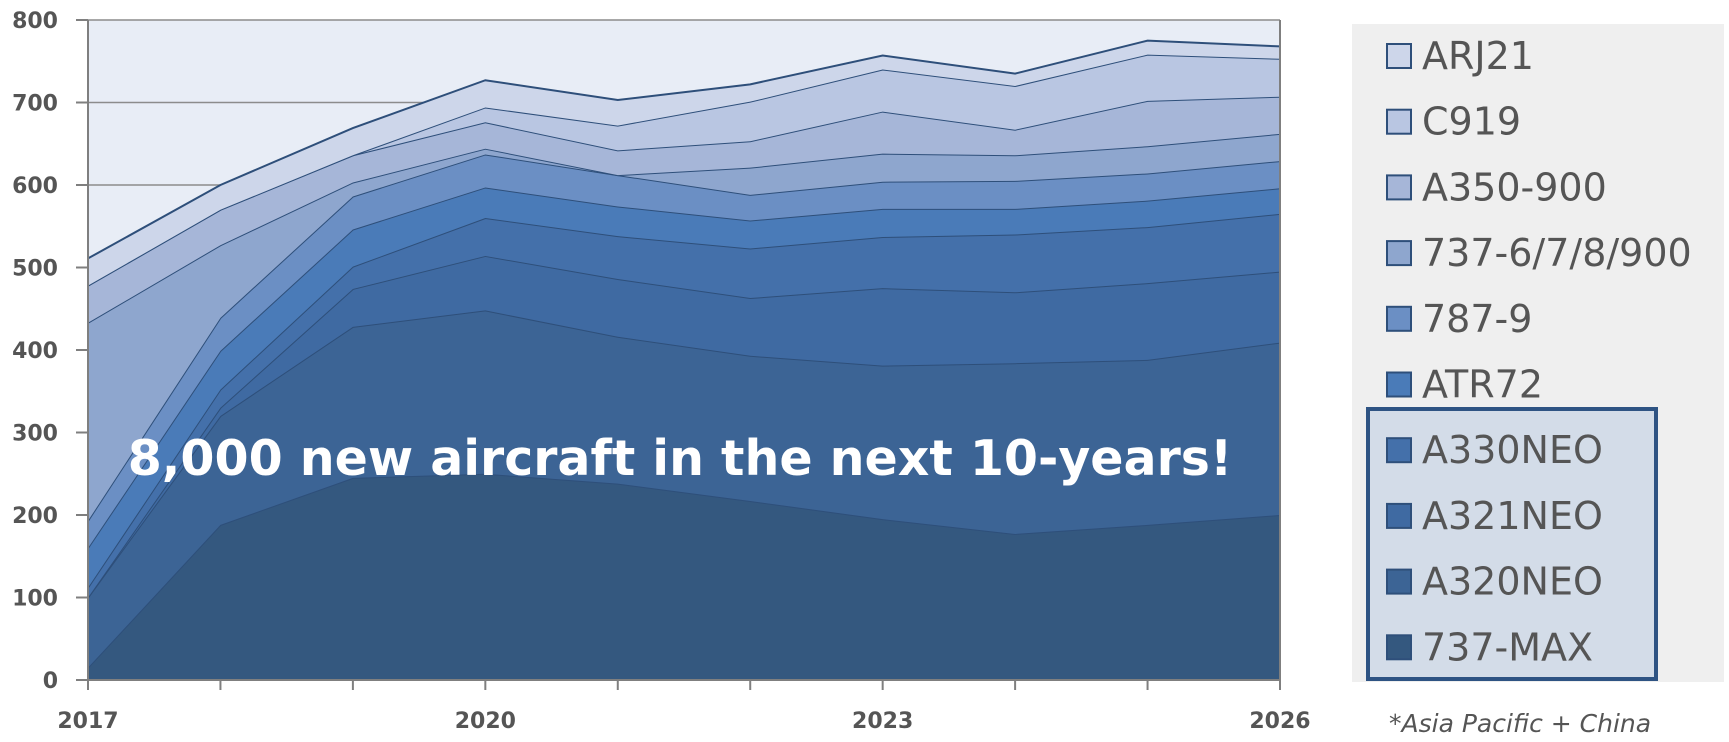  Describe the element at coordinates (1557, 253) in the screenshot. I see `legend-label-737-6-7-8-900: 737-6/7/8/900` at that location.